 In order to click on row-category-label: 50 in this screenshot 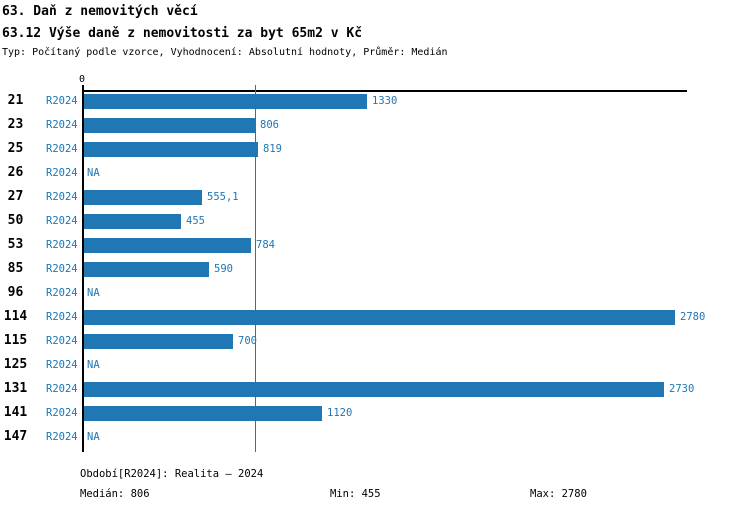, I will do `click(15, 220)`.